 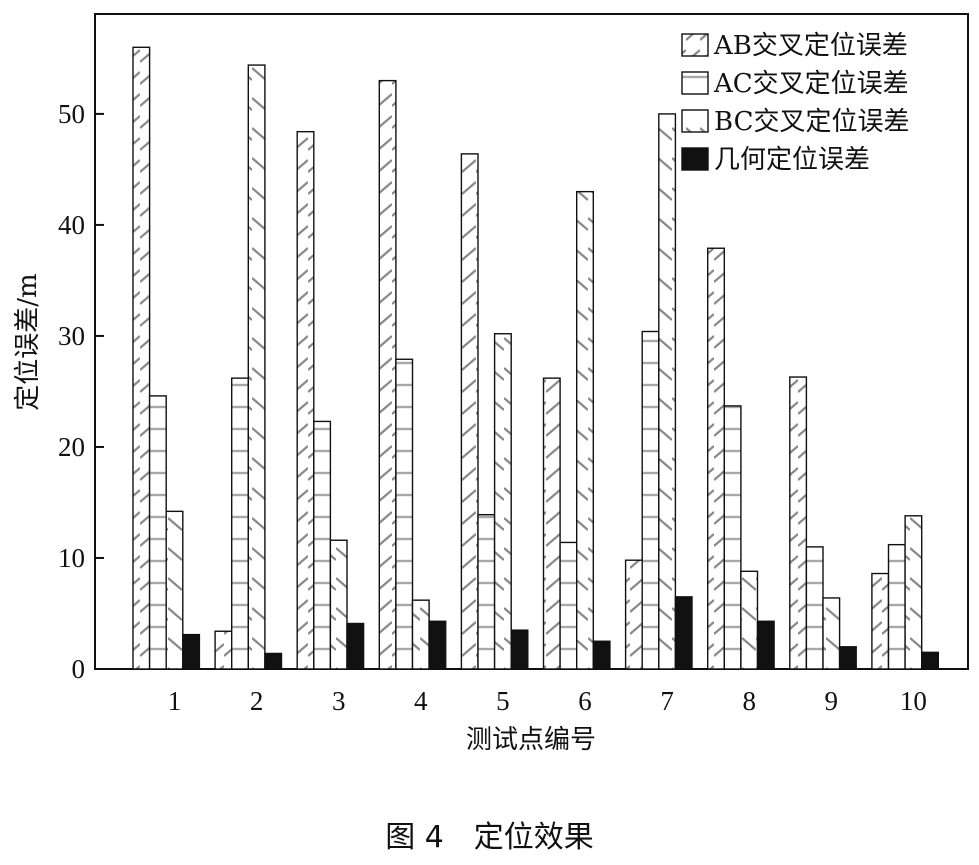 I want to click on legend-label-4: 几何定位误差, so click(x=792, y=160).